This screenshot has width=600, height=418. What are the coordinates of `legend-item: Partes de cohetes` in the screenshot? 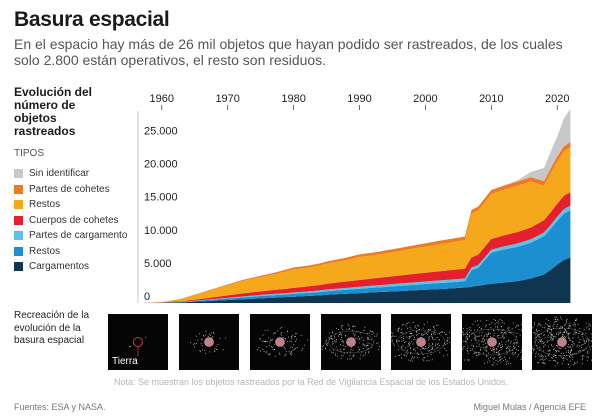 It's located at (70, 190).